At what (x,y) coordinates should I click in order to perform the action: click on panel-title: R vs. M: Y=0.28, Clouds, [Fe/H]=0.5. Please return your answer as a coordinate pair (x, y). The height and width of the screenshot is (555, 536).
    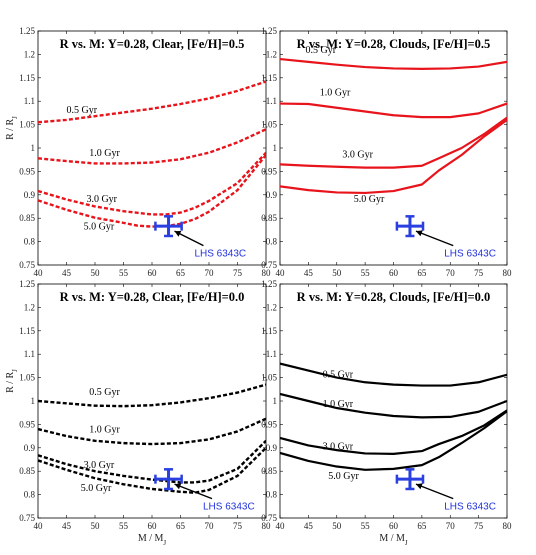
    Looking at the image, I should click on (394, 44).